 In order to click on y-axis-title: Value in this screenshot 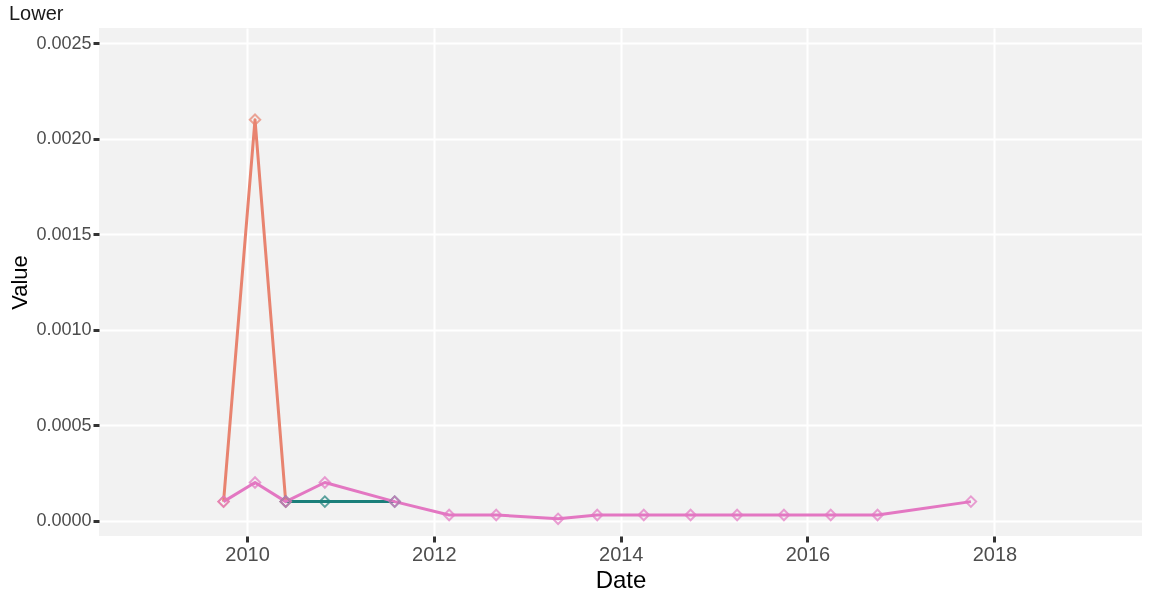, I will do `click(20, 282)`.